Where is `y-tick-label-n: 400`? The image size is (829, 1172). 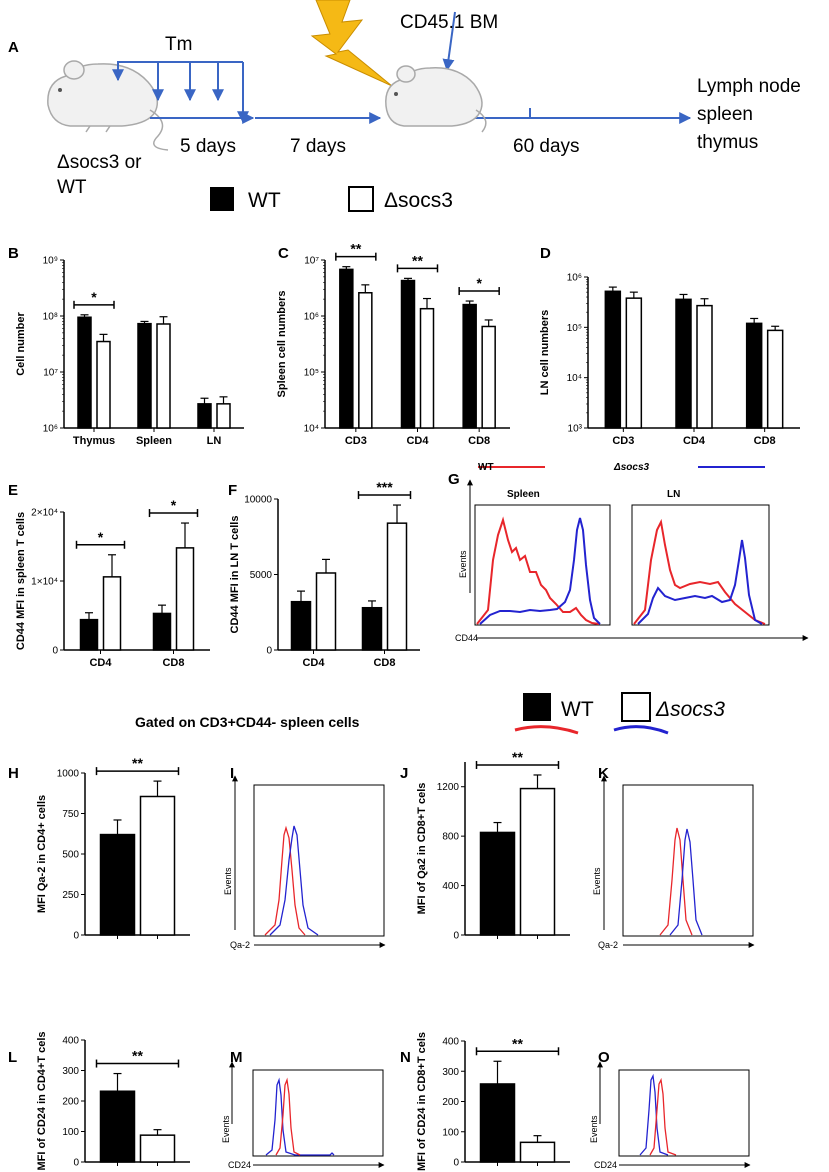
y-tick-label-n: 400 is located at coordinates (450, 1042).